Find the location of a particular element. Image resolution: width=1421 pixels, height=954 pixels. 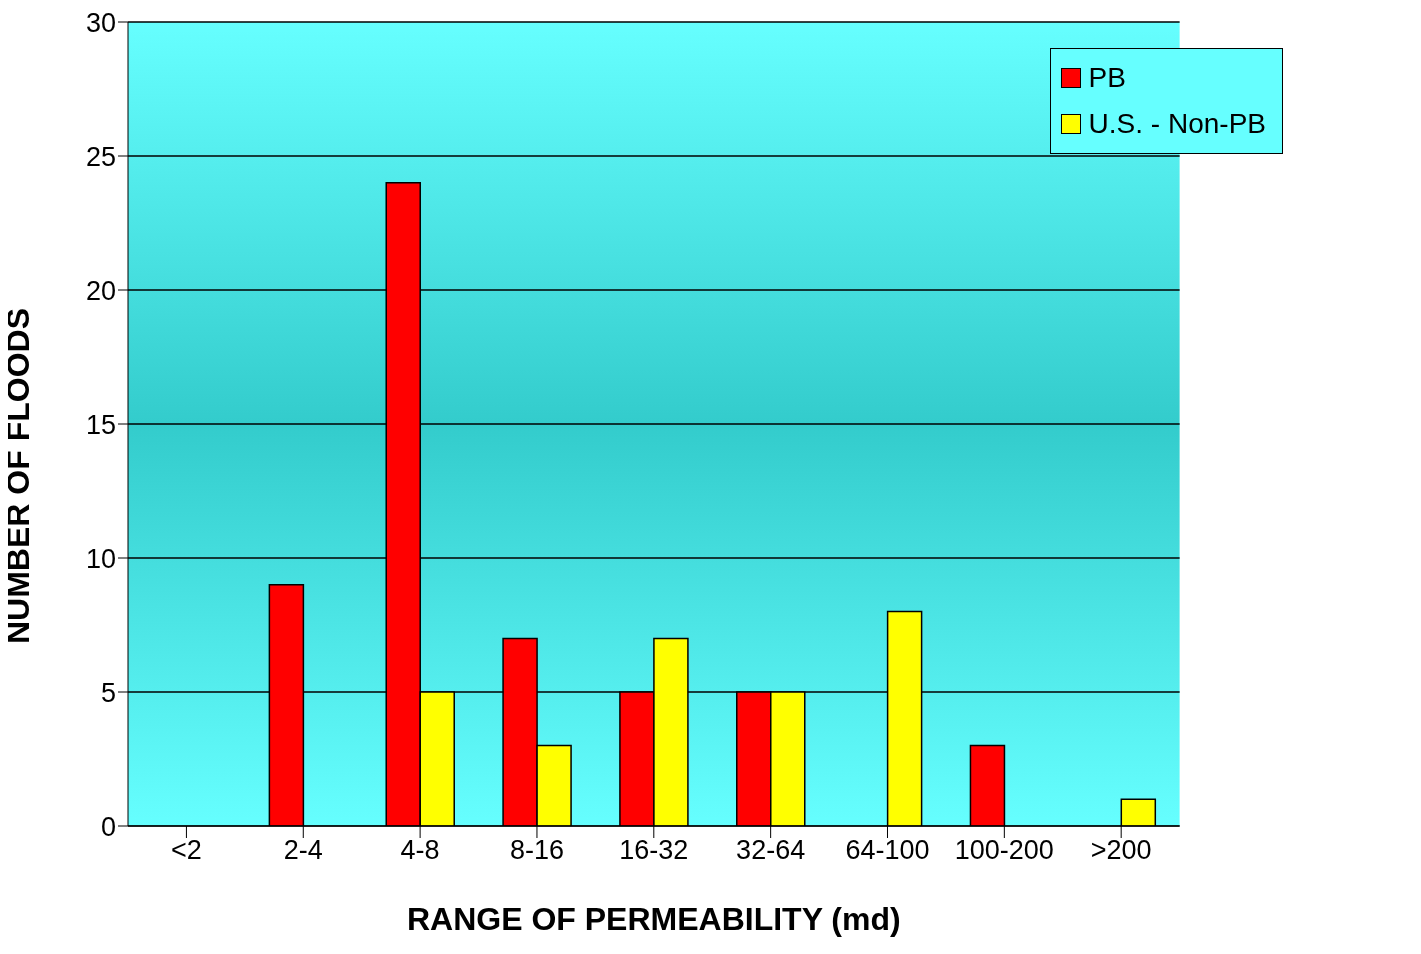

x-tick-label: 64-100 is located at coordinates (887, 850).